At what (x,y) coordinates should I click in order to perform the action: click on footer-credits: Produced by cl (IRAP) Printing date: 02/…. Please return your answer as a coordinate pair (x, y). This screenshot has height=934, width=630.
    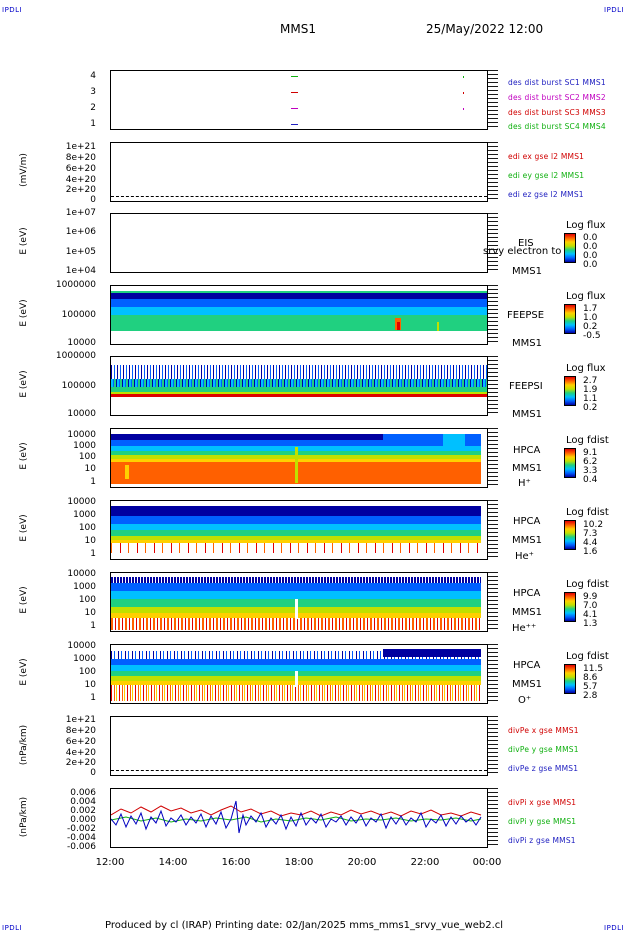
    Looking at the image, I should click on (304, 925).